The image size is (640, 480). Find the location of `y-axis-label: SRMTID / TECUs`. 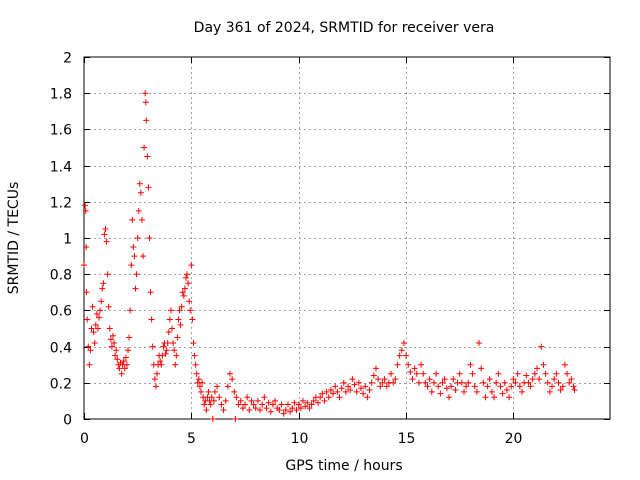

y-axis-label: SRMTID / TECUs is located at coordinates (14, 238).